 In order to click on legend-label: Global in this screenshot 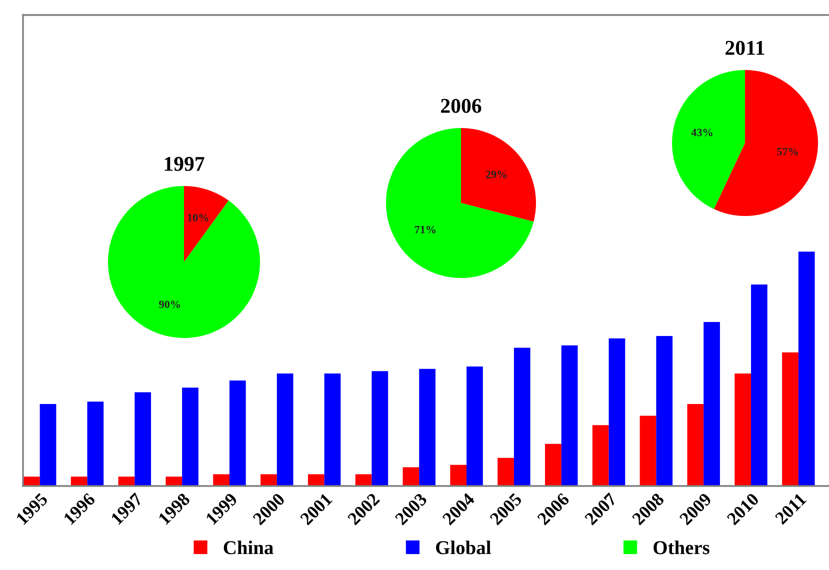, I will do `click(463, 547)`.